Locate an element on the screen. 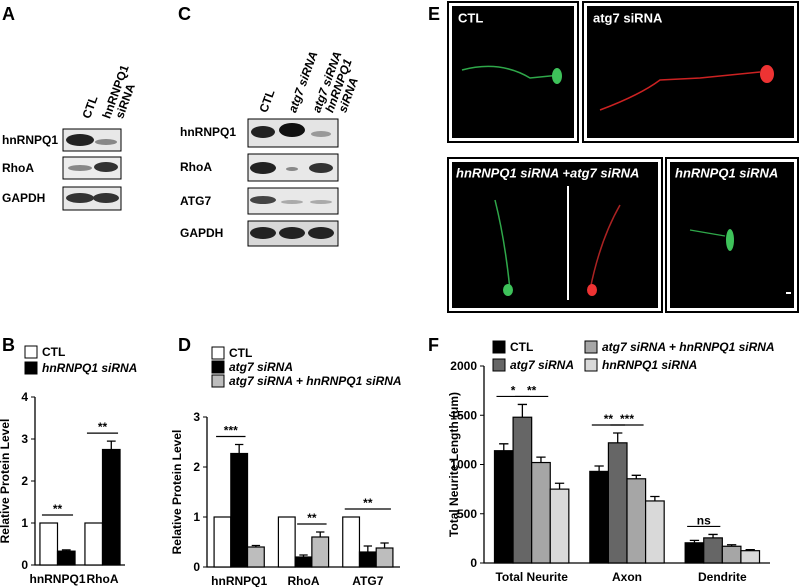 This screenshot has width=800, height=587. panel-letter: F is located at coordinates (433, 345).